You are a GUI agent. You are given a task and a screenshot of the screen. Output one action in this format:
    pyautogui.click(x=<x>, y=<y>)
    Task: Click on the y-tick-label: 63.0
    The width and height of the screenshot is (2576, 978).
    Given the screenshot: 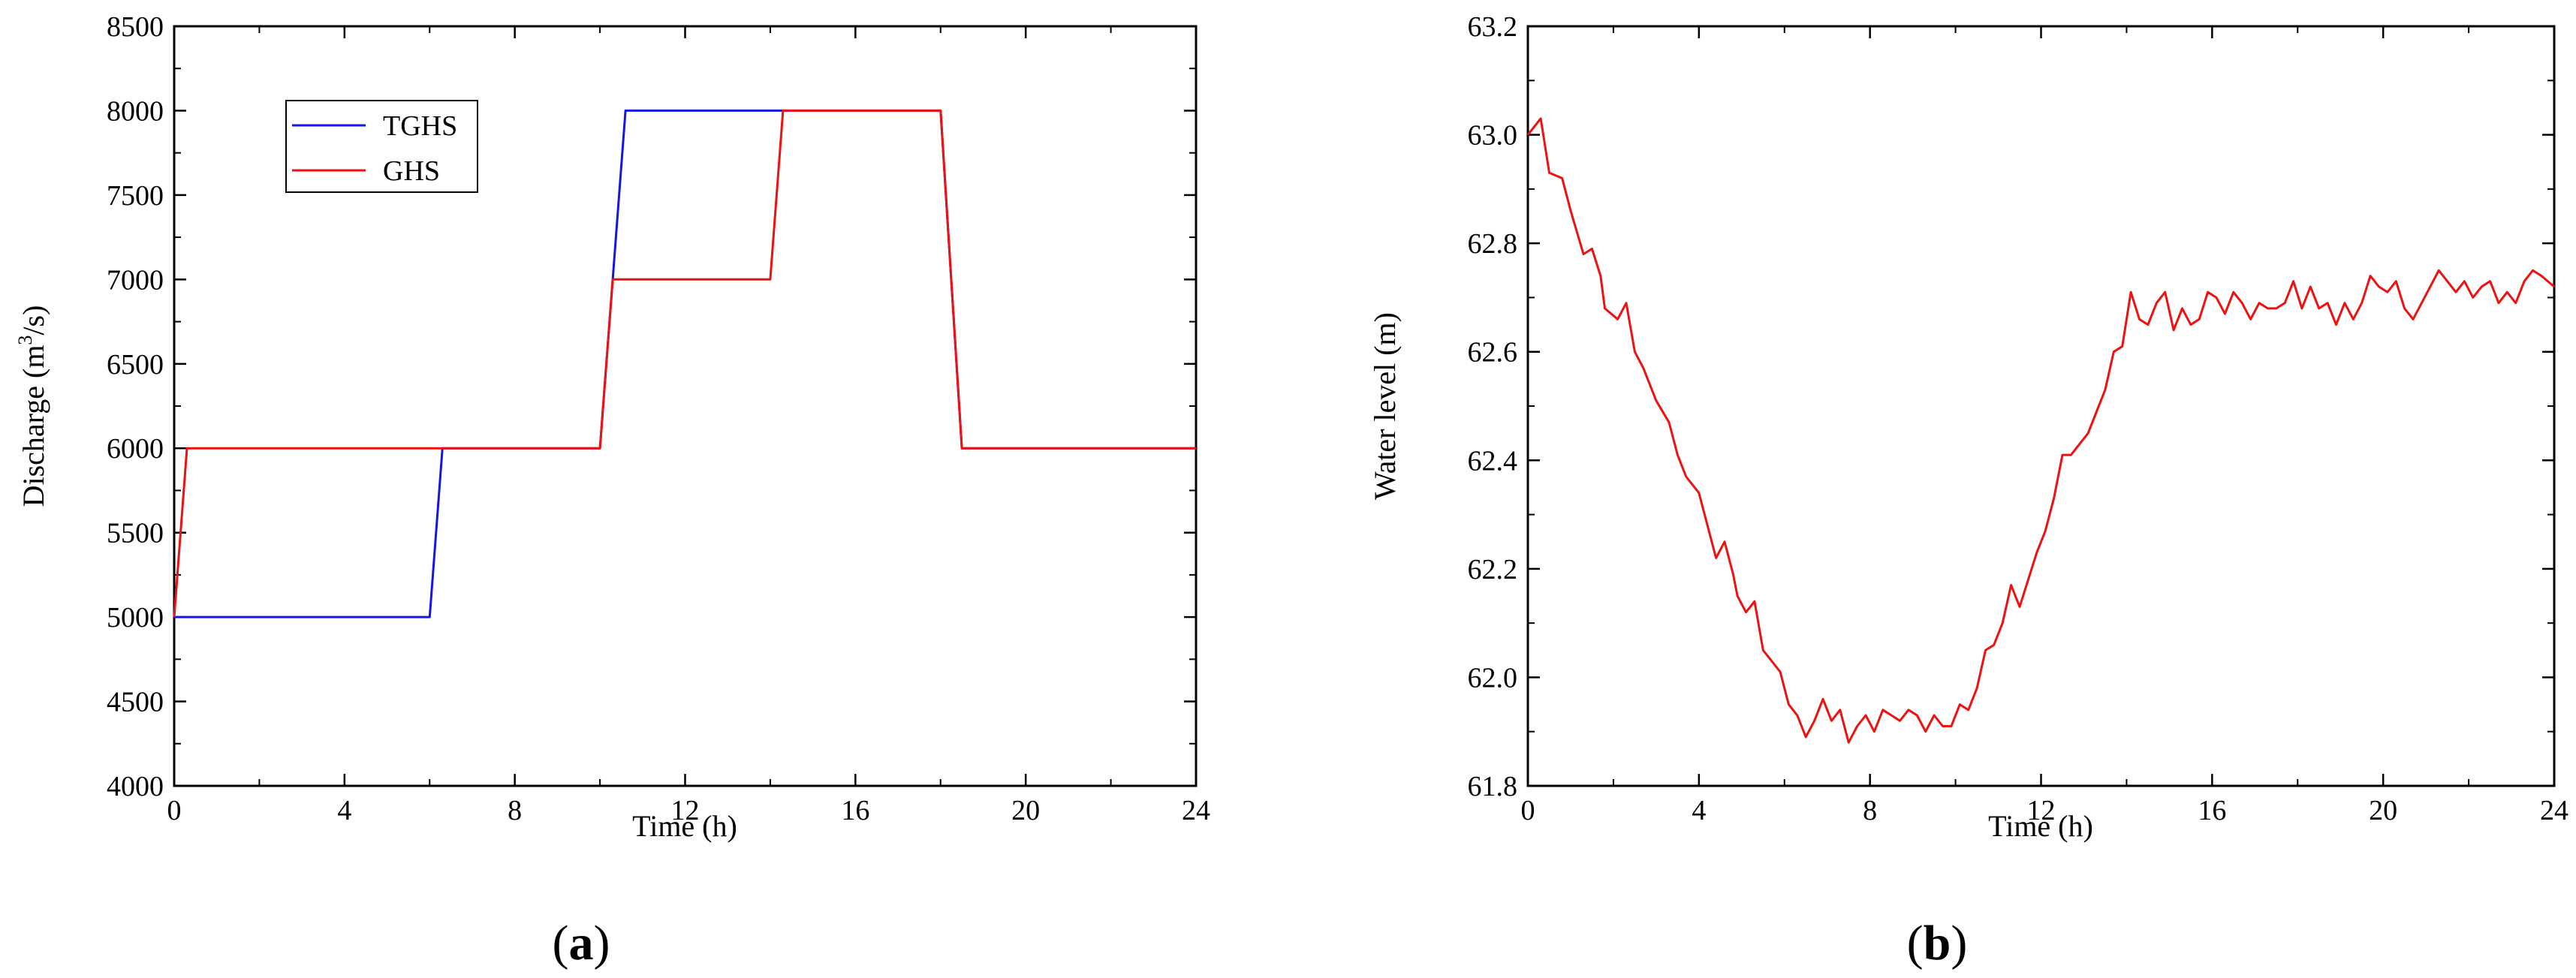 What is the action you would take?
    pyautogui.click(x=1493, y=136)
    